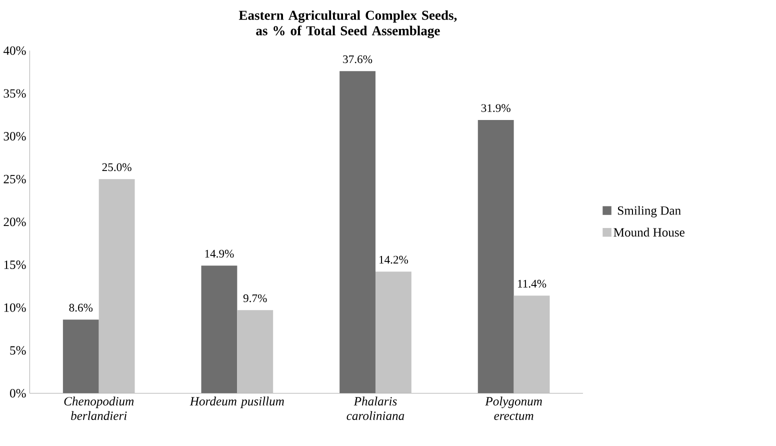 The width and height of the screenshot is (776, 446). Describe the element at coordinates (649, 212) in the screenshot. I see `legend-label: Smiling Dan` at that location.